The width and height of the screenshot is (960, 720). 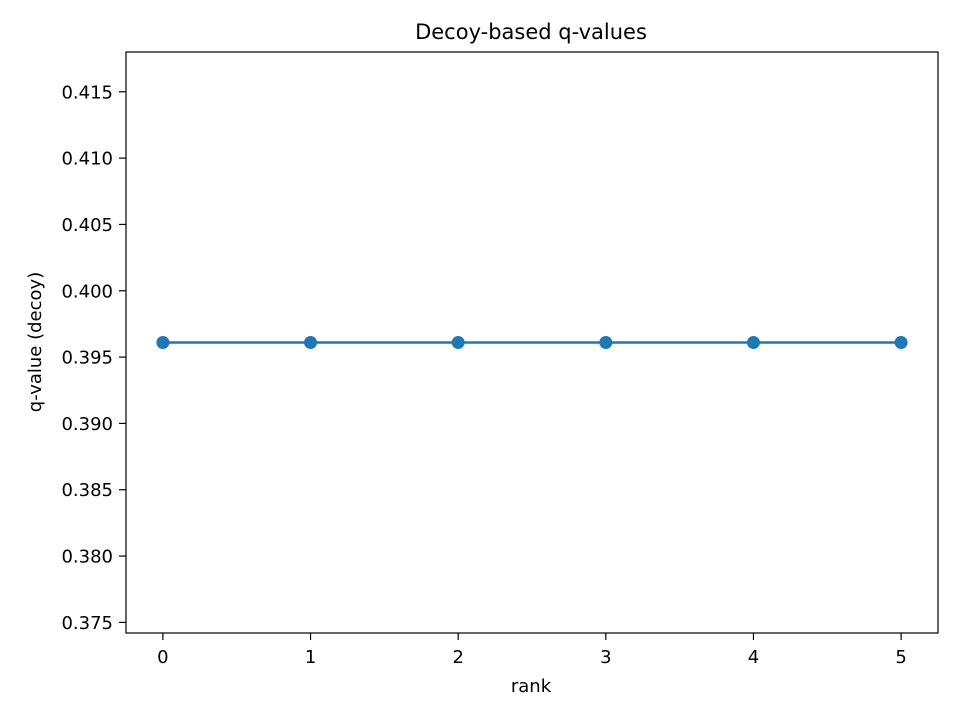 What do you see at coordinates (87, 358) in the screenshot?
I see `y-tick-label: 0.395` at bounding box center [87, 358].